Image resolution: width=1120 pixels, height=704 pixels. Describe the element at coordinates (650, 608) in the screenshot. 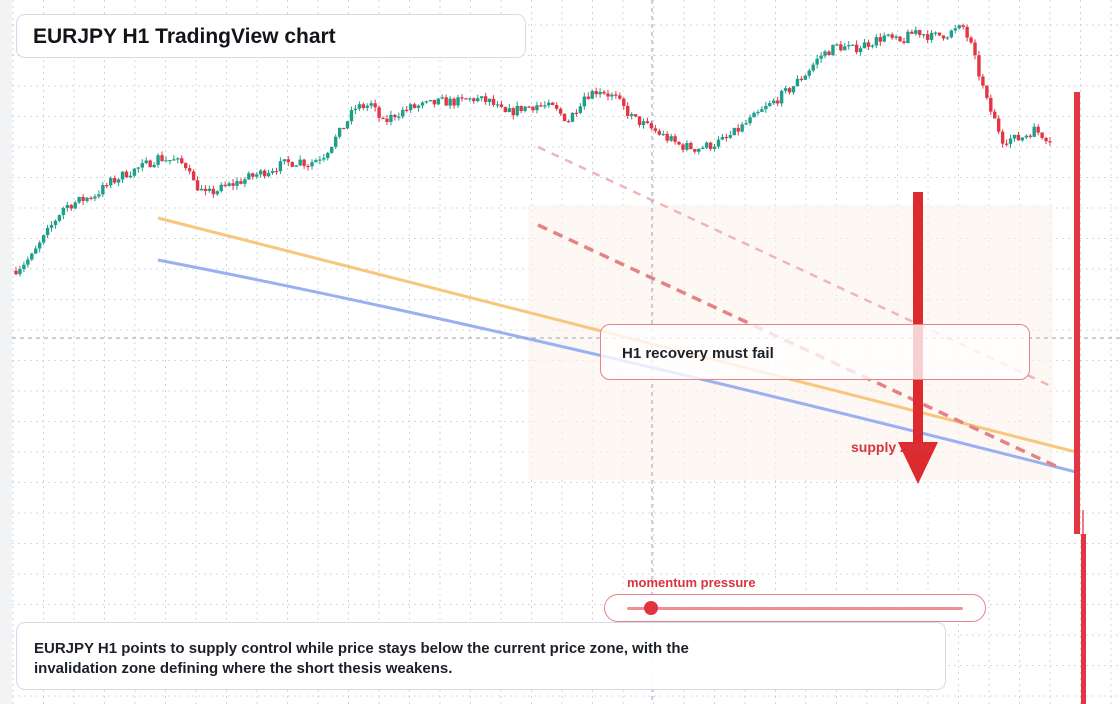

I see `momentum-knob` at that location.